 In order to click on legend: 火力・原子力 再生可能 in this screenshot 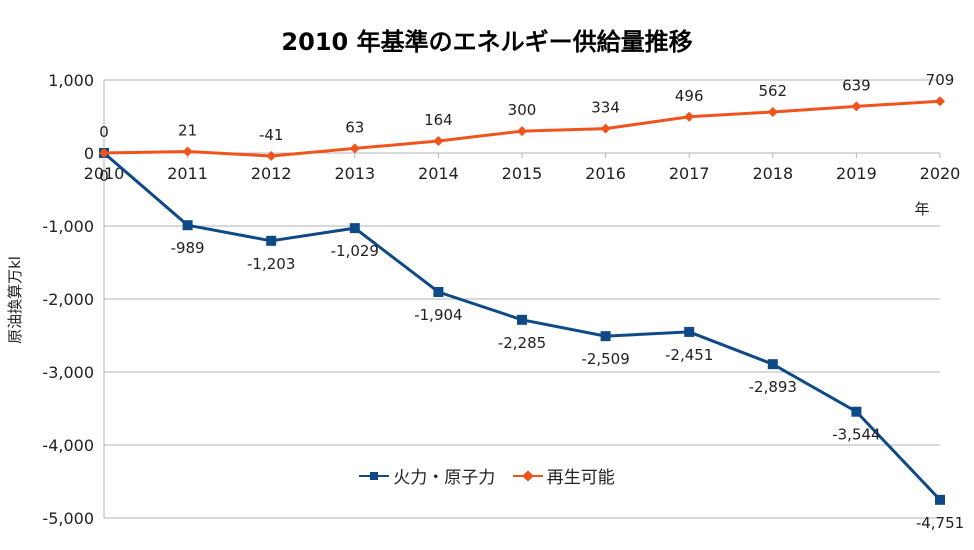, I will do `click(487, 475)`.